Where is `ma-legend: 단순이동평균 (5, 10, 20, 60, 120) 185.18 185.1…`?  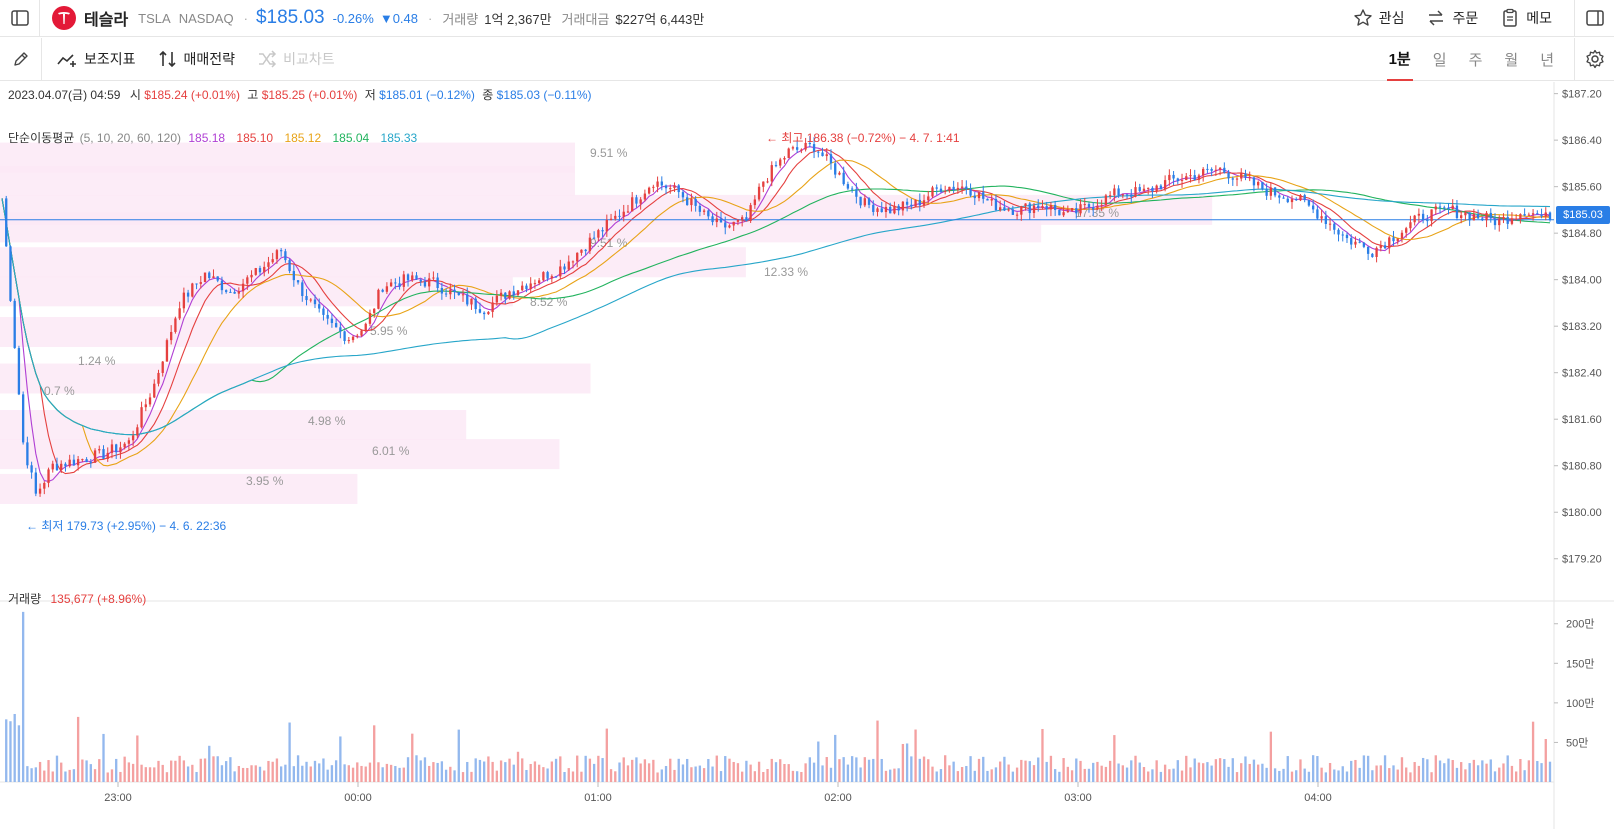 ma-legend: 단순이동평균 (5, 10, 20, 60, 120) 185.18 185.1… is located at coordinates (213, 138).